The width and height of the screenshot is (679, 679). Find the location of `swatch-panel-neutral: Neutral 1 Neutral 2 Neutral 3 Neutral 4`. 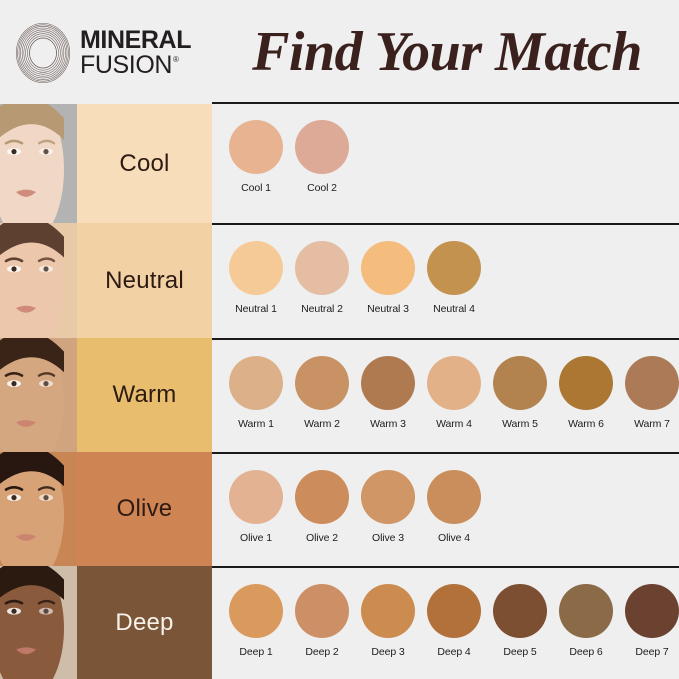

swatch-panel-neutral: Neutral 1 Neutral 2 Neutral 3 Neutral 4 is located at coordinates (445, 280).